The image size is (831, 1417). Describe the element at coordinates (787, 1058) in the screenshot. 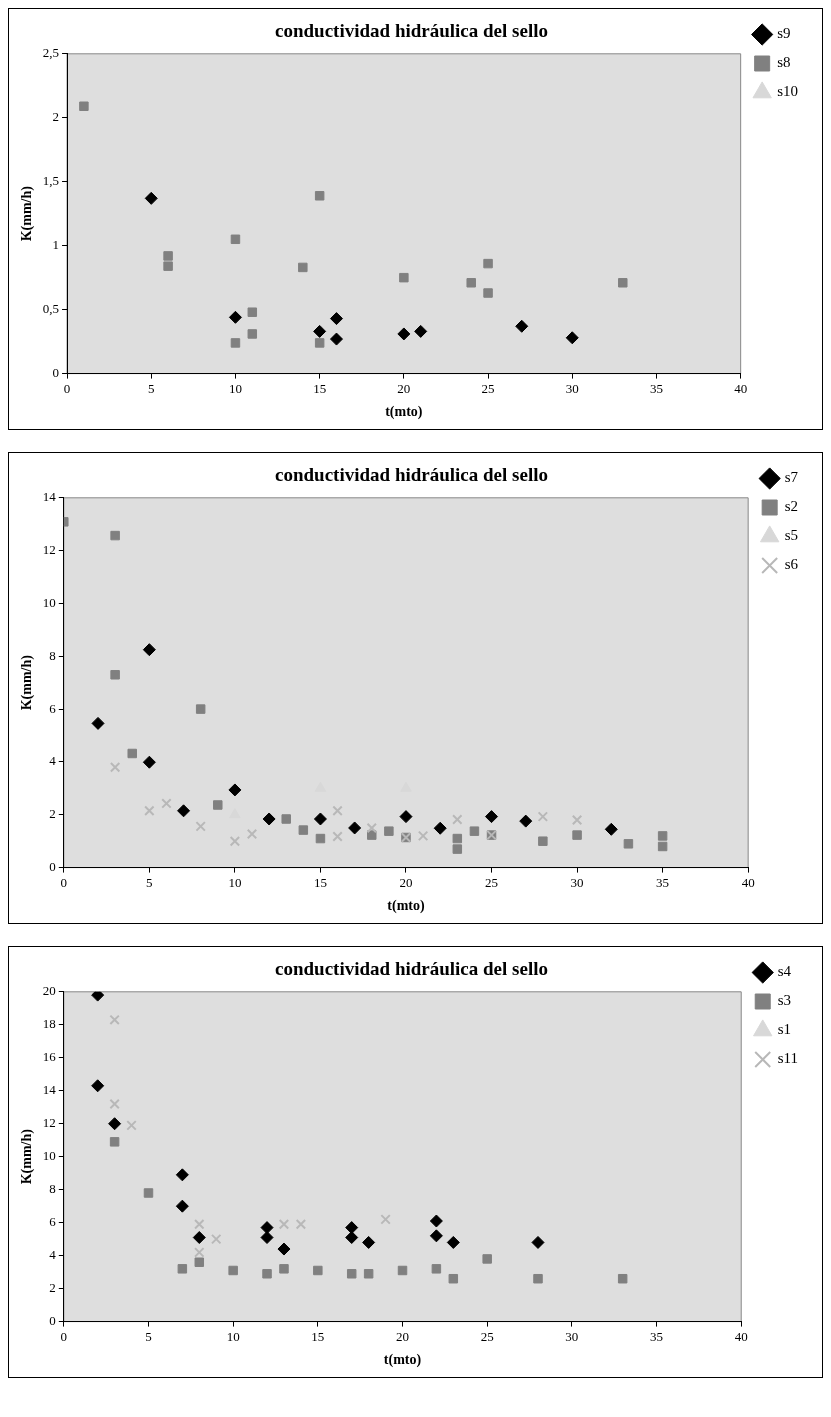

I see `legend-label: s11` at that location.